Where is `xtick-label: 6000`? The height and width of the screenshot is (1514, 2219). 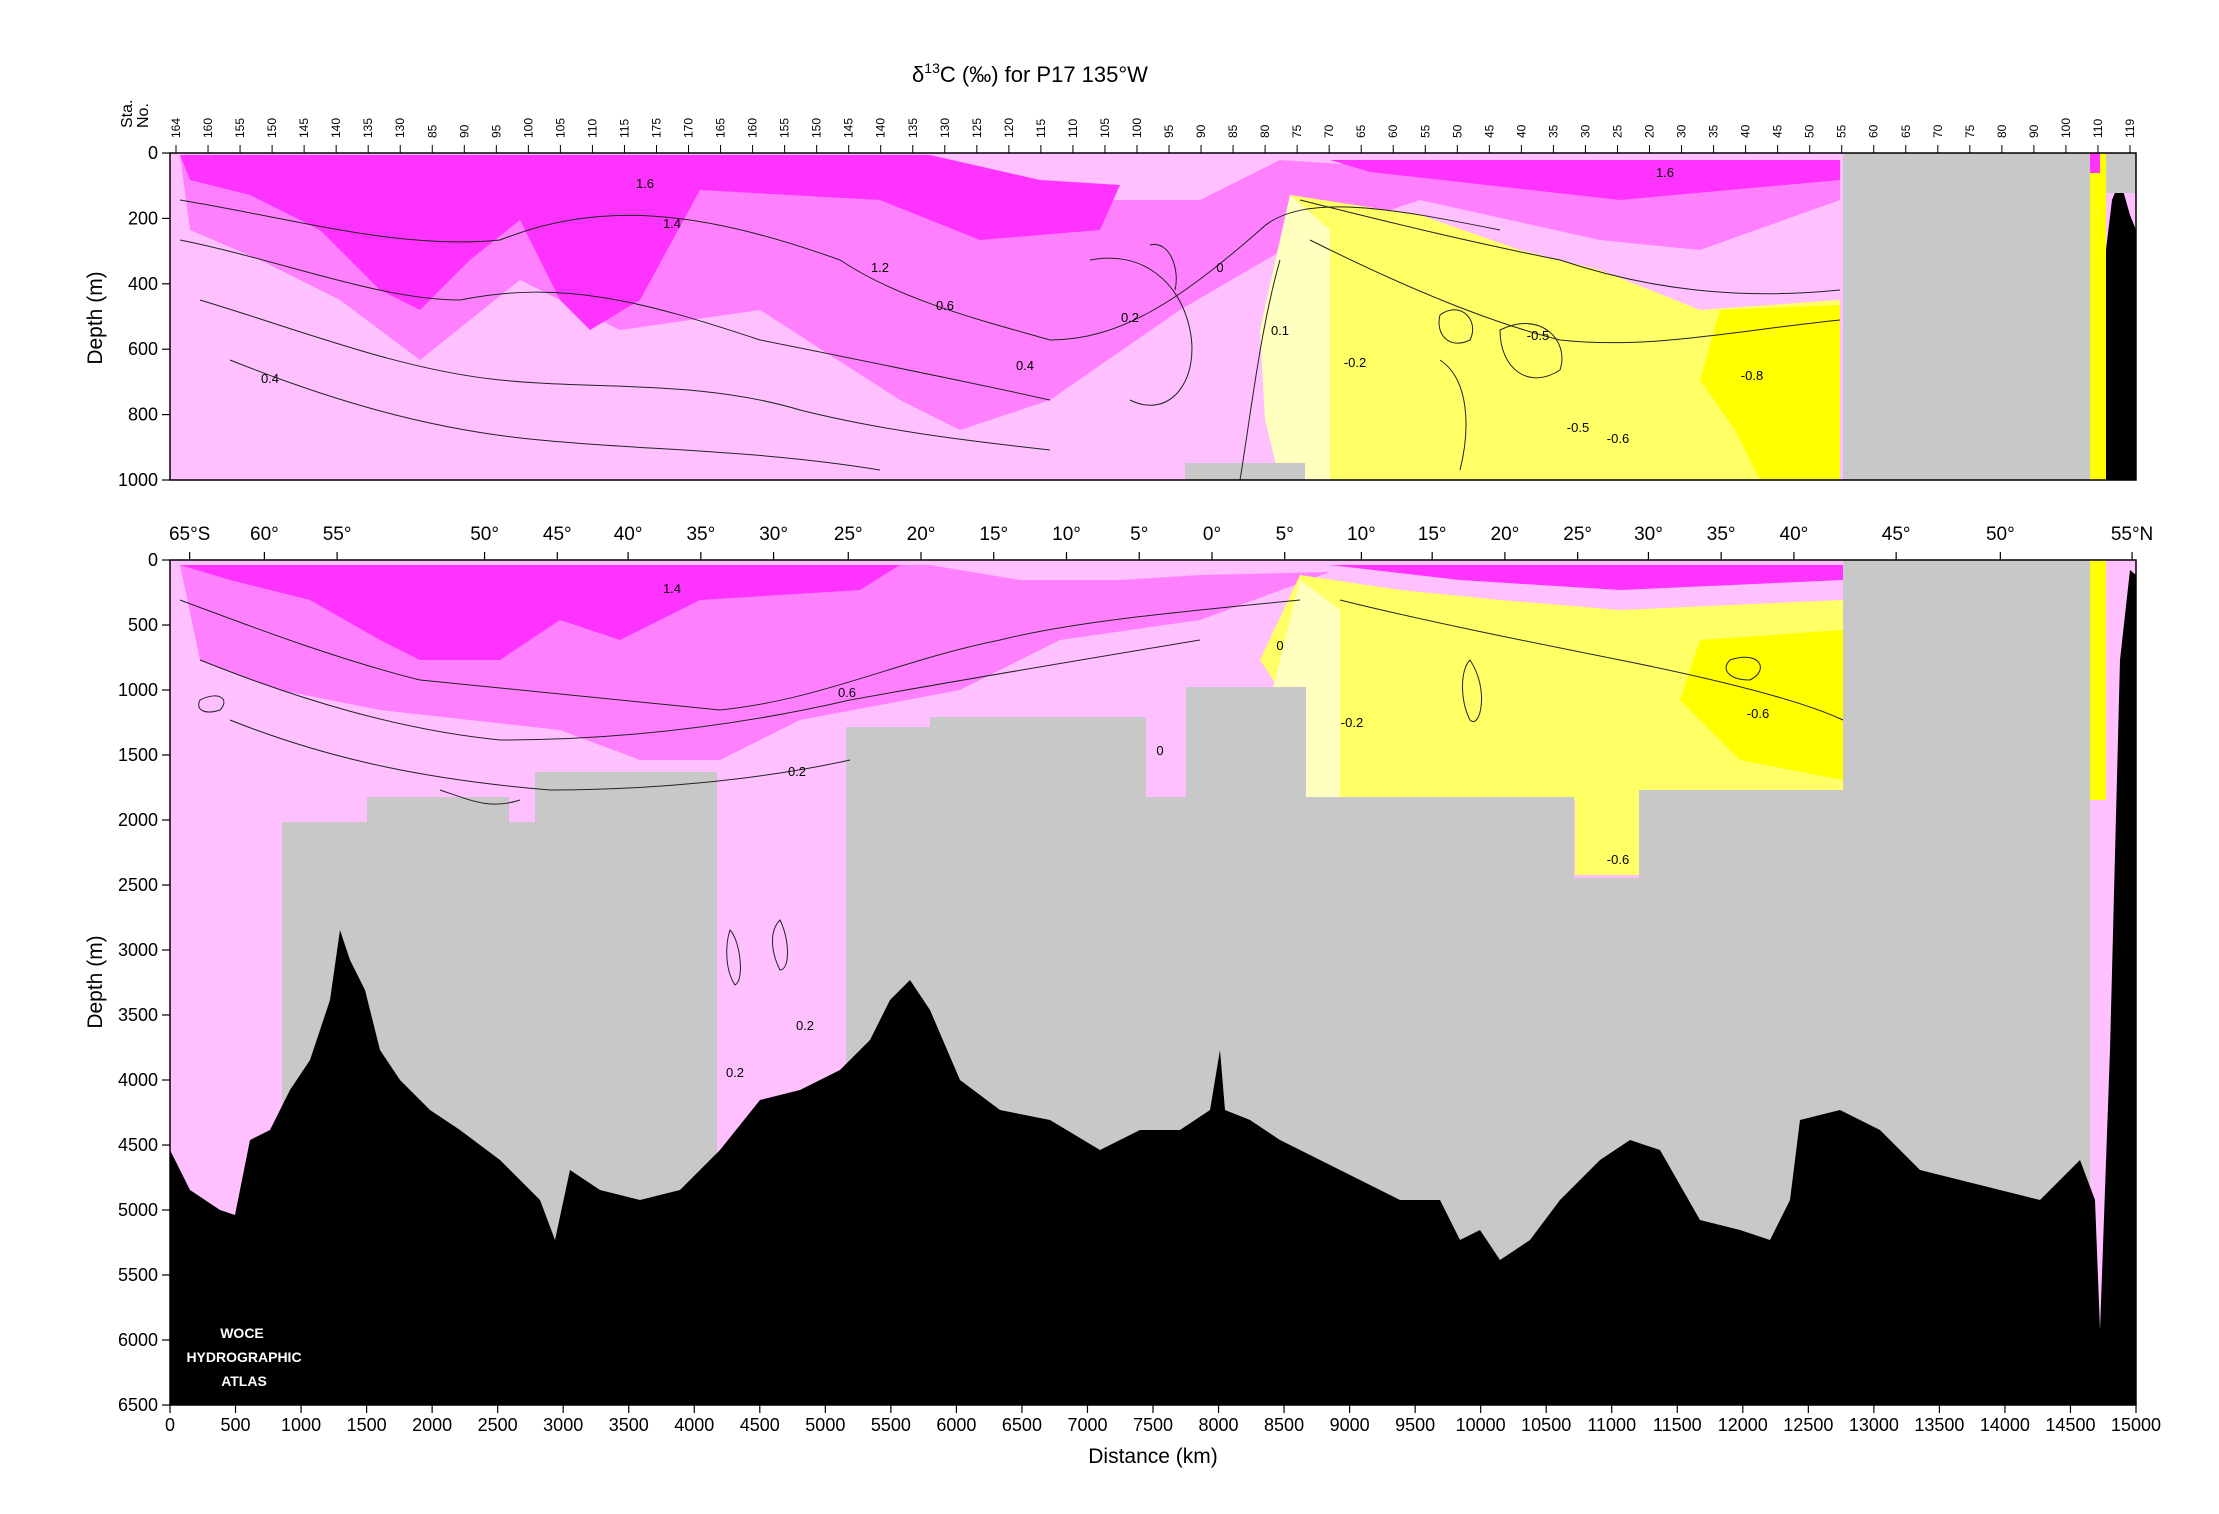
xtick-label: 6000 is located at coordinates (956, 1425).